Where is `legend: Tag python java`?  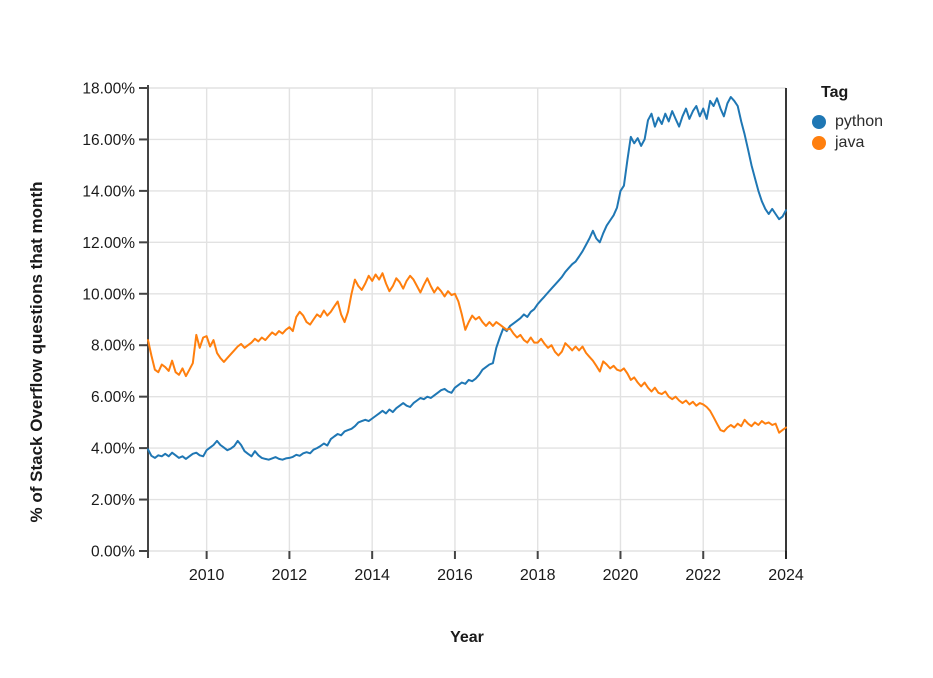 legend: Tag python java is located at coordinates (847, 118).